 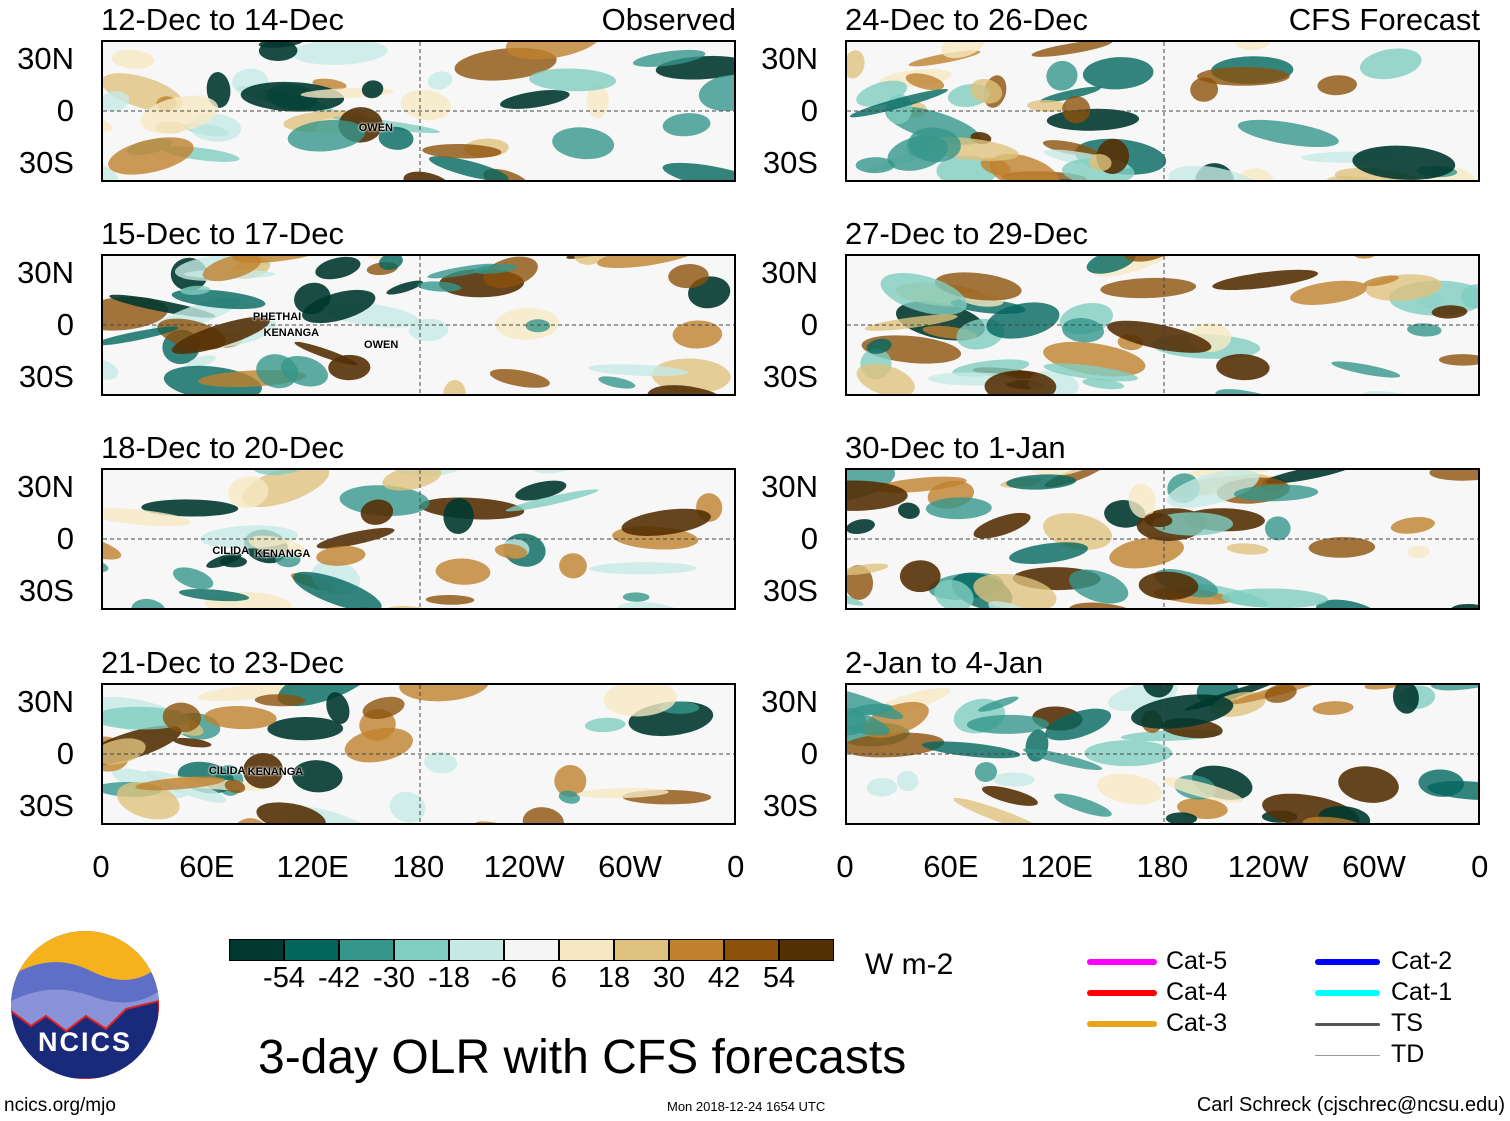 I want to click on panel-title: 15-Dec to 17-Dec, so click(x=222, y=233).